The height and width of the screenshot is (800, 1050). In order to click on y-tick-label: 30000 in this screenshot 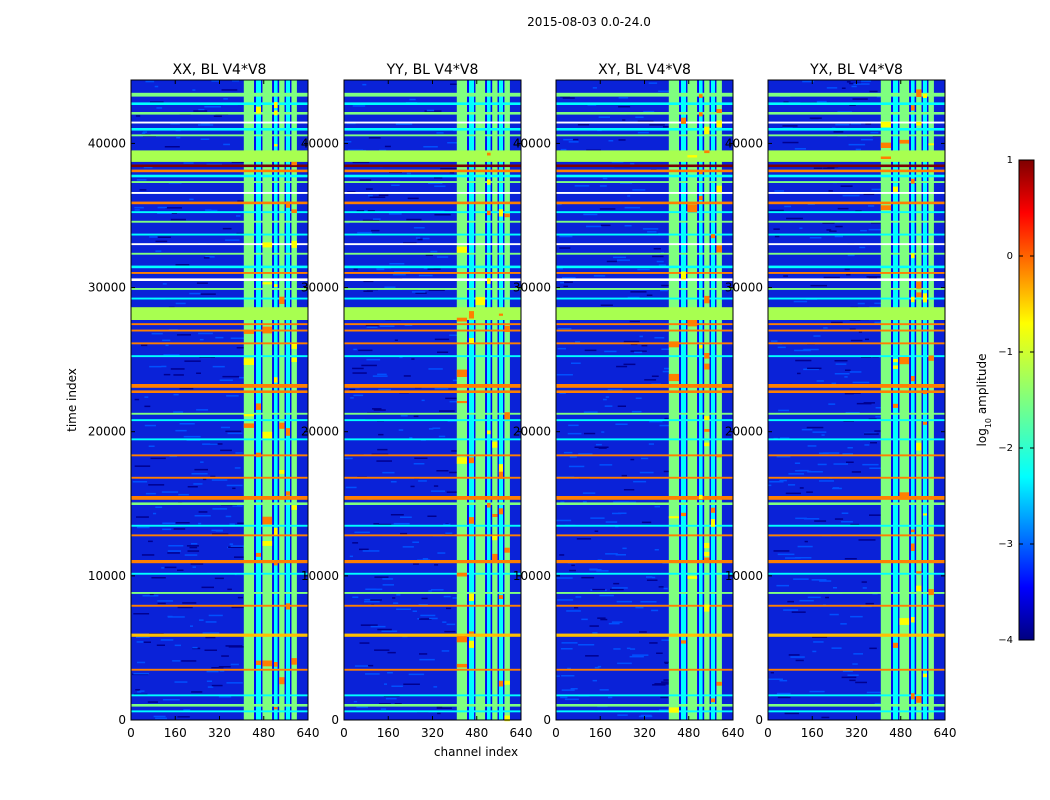, I will do `click(320, 288)`.